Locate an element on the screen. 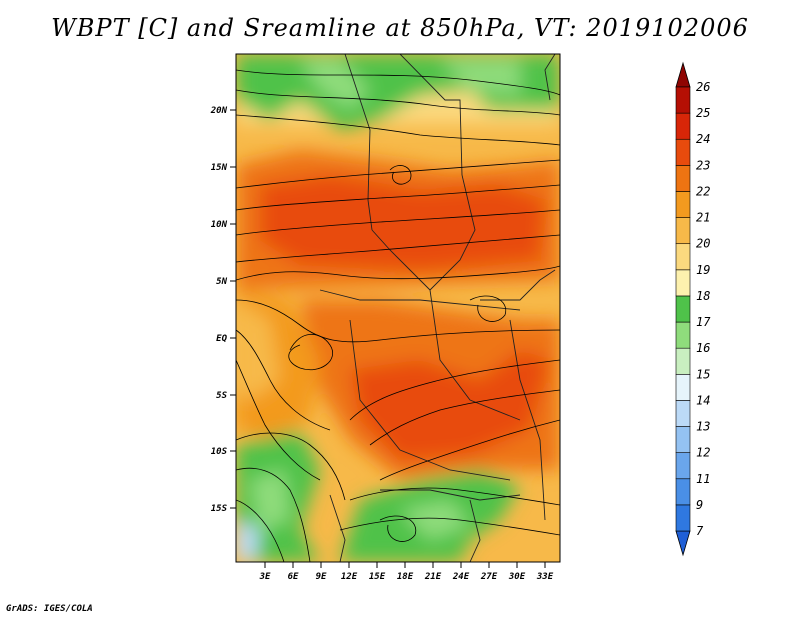  lon-label: 33E is located at coordinates (545, 577).